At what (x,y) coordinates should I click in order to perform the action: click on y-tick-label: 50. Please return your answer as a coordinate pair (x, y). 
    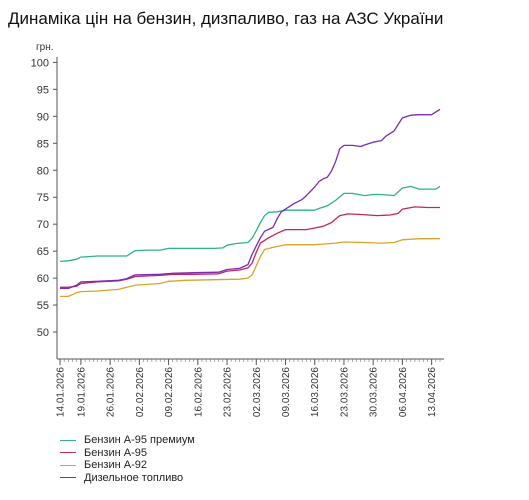
    Looking at the image, I should click on (43, 333).